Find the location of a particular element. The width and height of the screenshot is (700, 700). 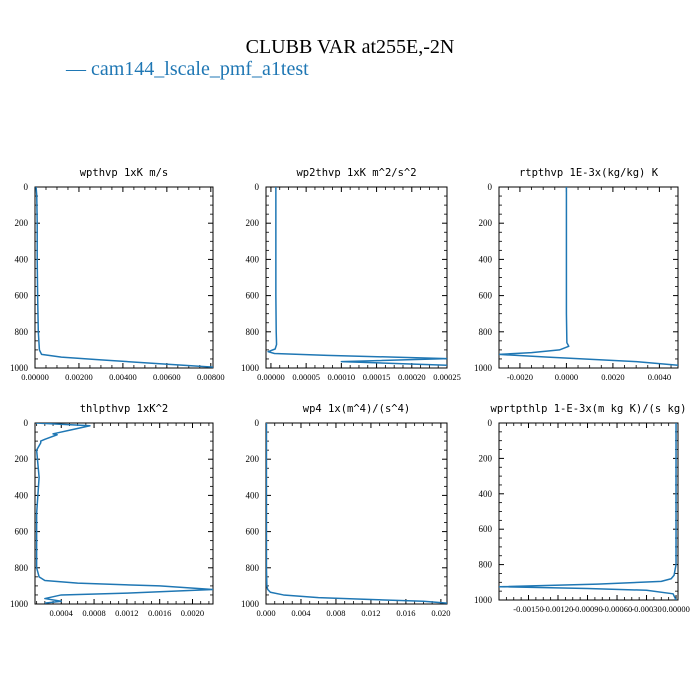

figure-title: CLUBB VAR at255E,-2N is located at coordinates (350, 47).